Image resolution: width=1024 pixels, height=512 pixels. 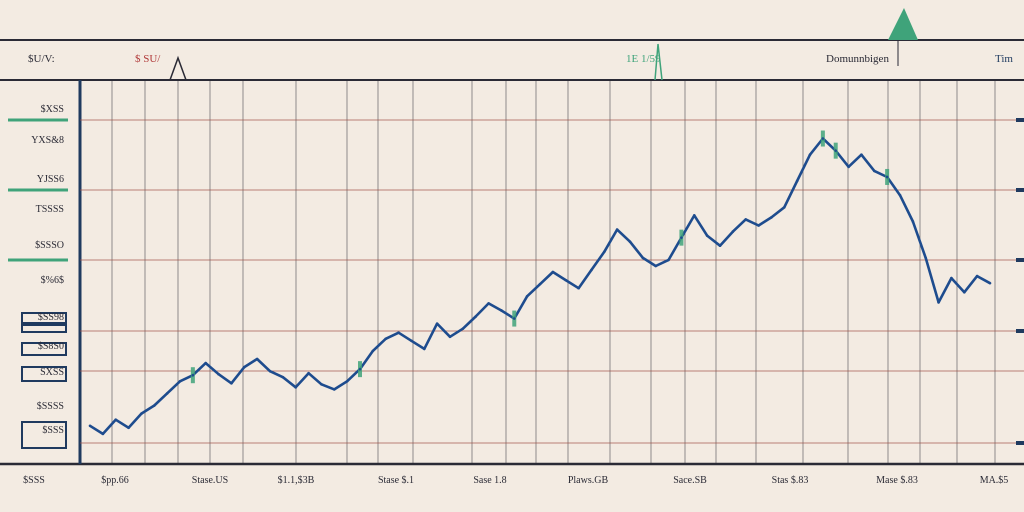 What do you see at coordinates (897, 480) in the screenshot?
I see `x-tick-label: Mase $.83` at bounding box center [897, 480].